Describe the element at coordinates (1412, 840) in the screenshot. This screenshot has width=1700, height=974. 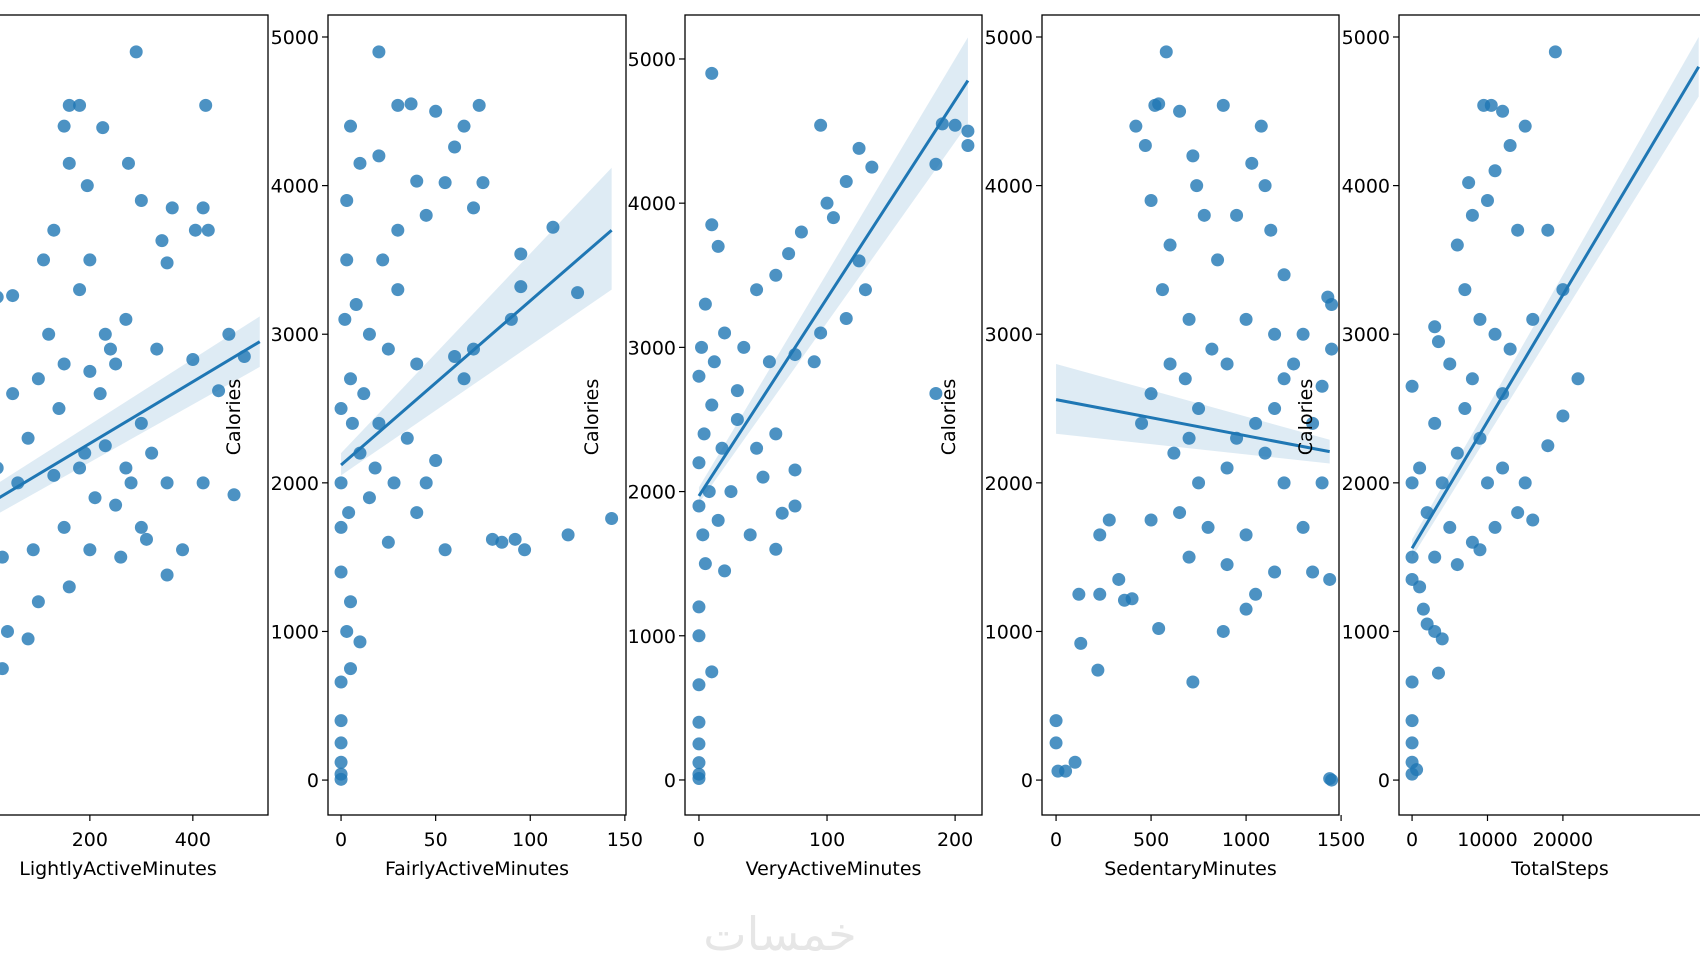
I see `x-tick-label: 0` at that location.